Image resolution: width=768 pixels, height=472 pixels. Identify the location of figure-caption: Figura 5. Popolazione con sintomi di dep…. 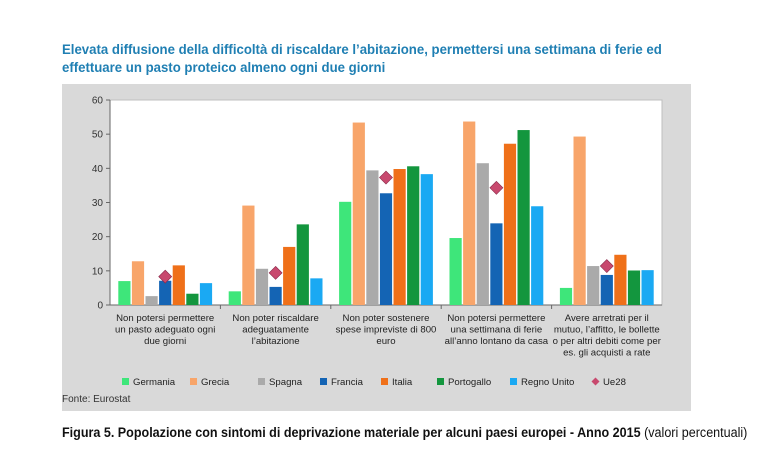
(404, 432).